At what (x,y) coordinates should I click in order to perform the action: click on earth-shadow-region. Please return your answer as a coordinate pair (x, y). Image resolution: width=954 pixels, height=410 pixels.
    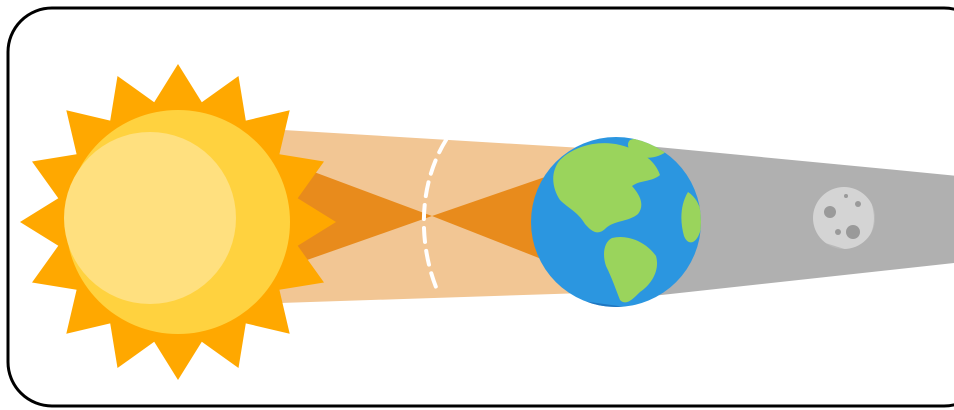
    Looking at the image, I should click on (785, 221).